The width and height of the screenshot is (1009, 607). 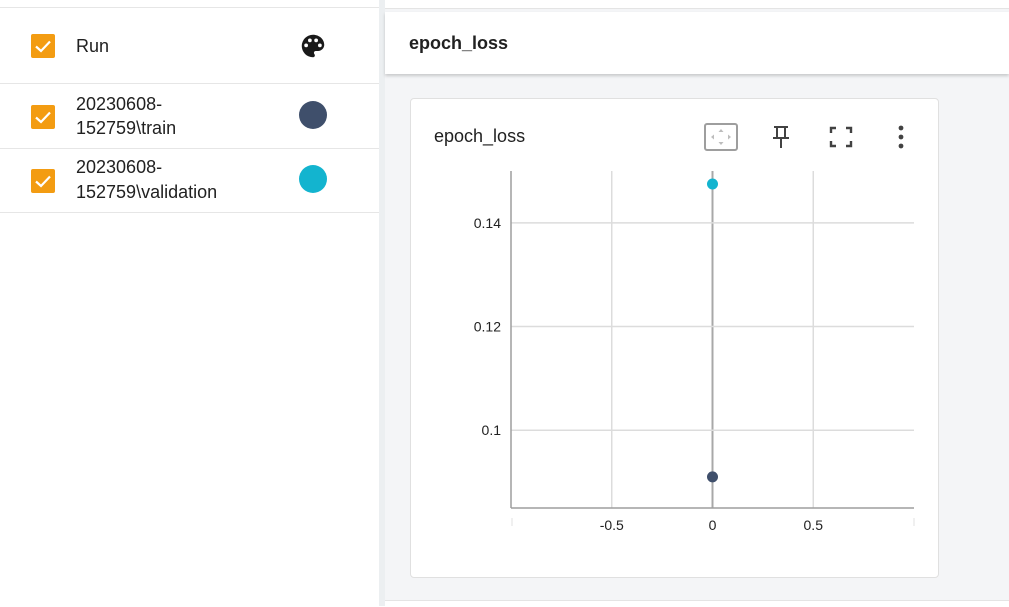 I want to click on group-title: epoch_loss, so click(x=459, y=43).